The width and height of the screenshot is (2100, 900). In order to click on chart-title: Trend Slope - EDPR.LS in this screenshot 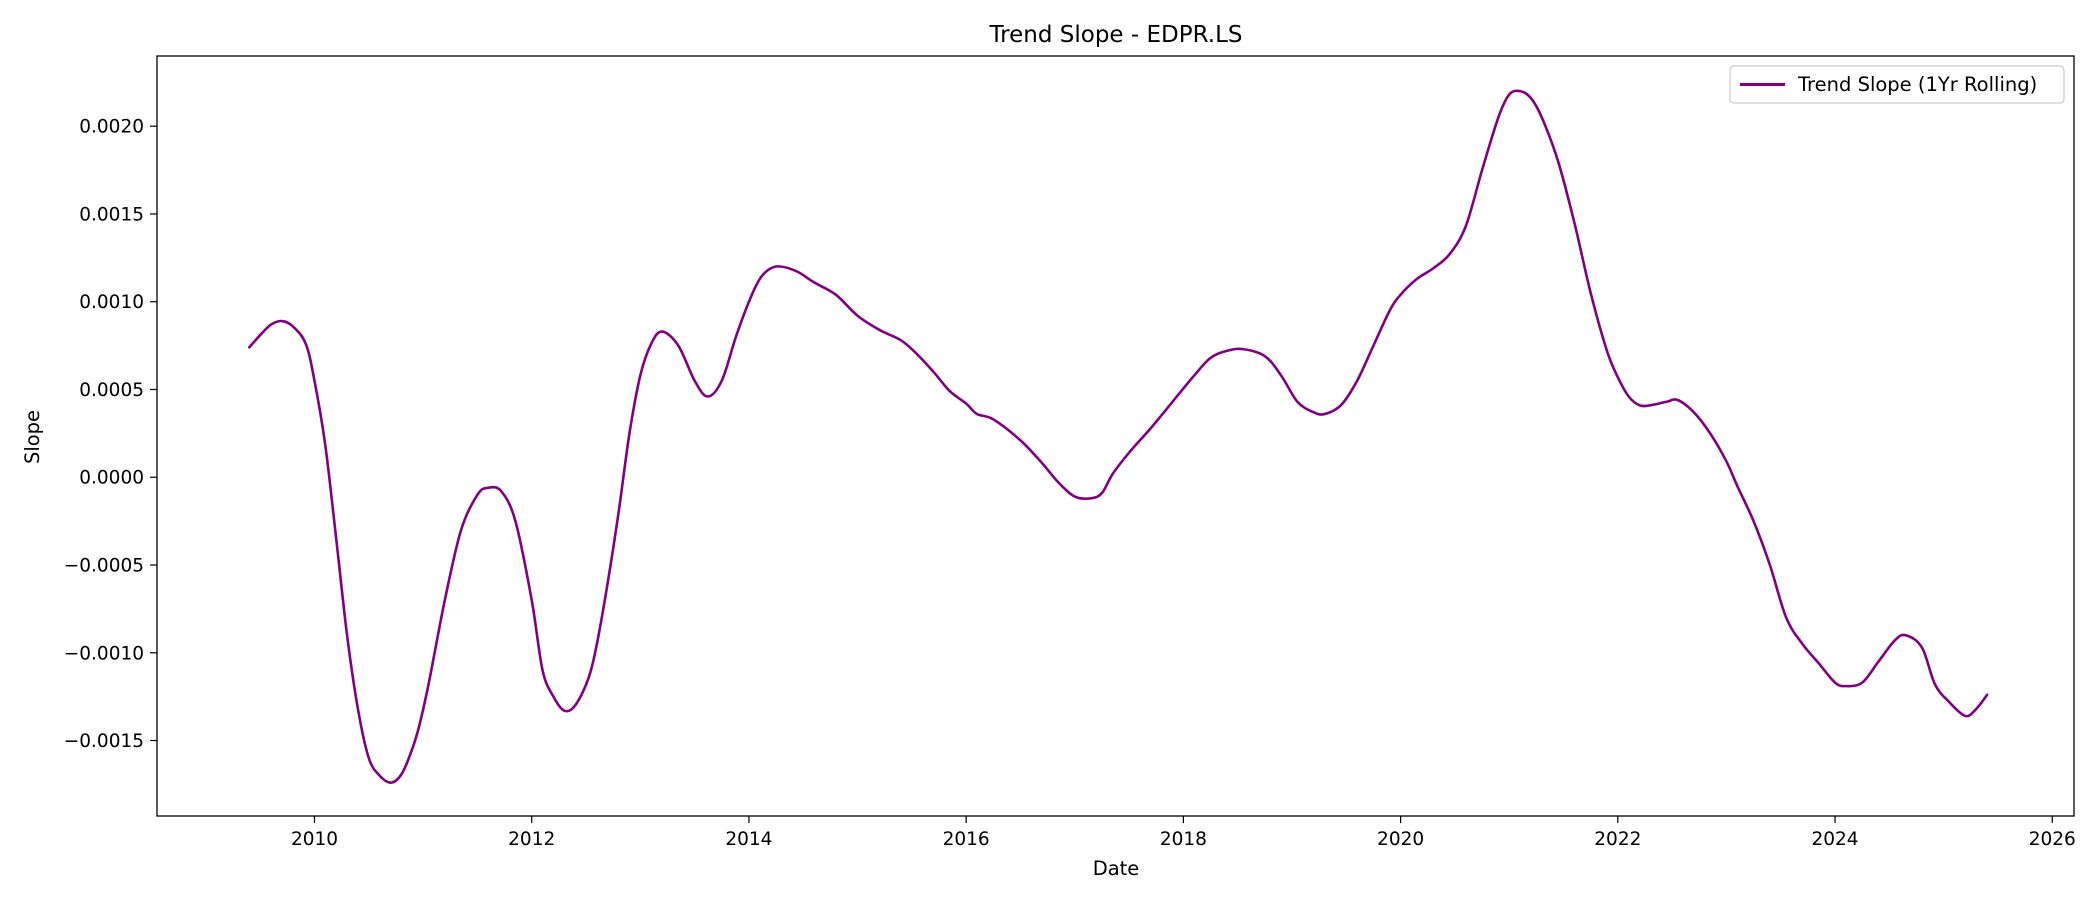, I will do `click(1116, 35)`.